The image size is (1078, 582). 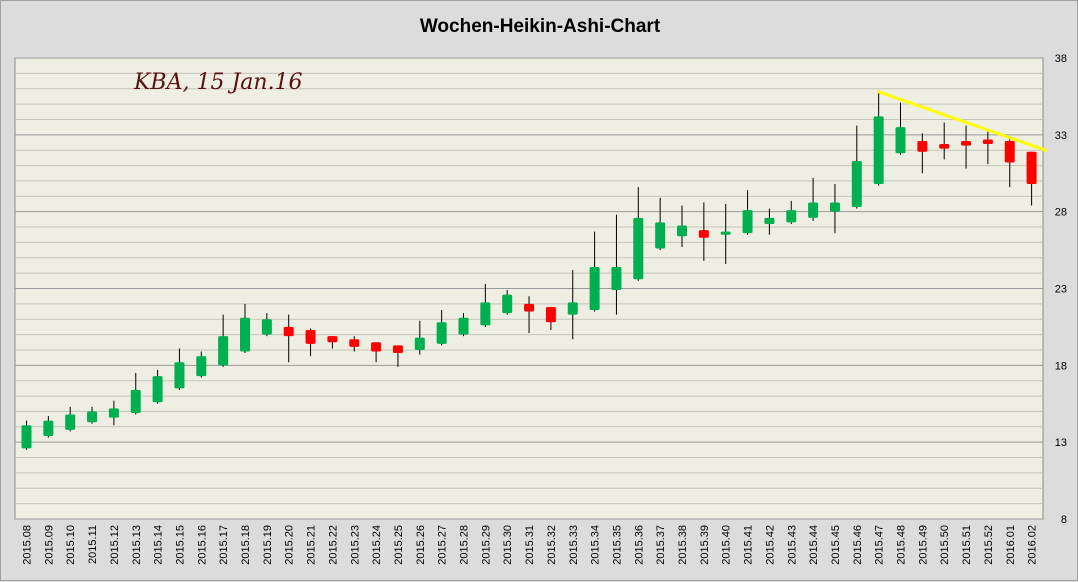 I want to click on y-tick-label: 13, so click(x=1061, y=443).